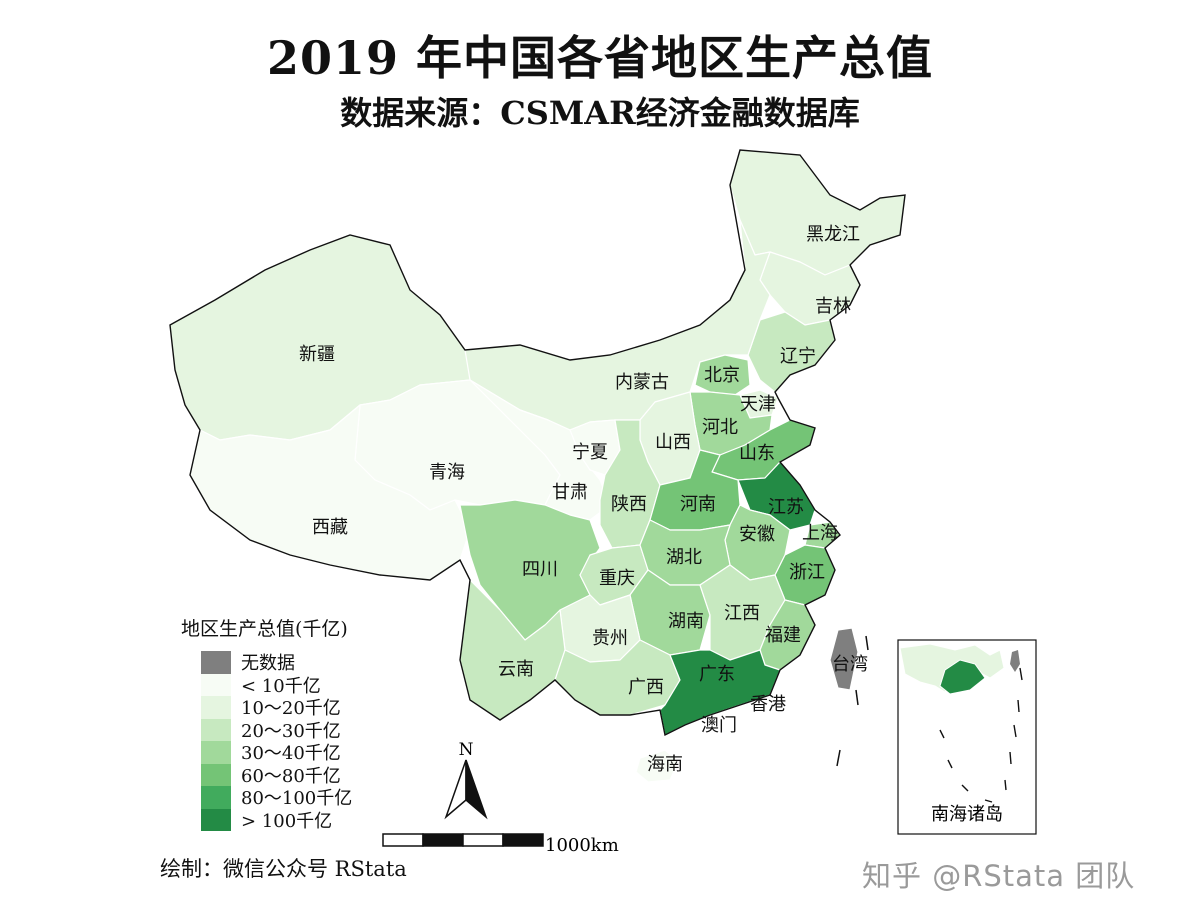 The image size is (1200, 923). I want to click on province-label: 河南, so click(698, 504).